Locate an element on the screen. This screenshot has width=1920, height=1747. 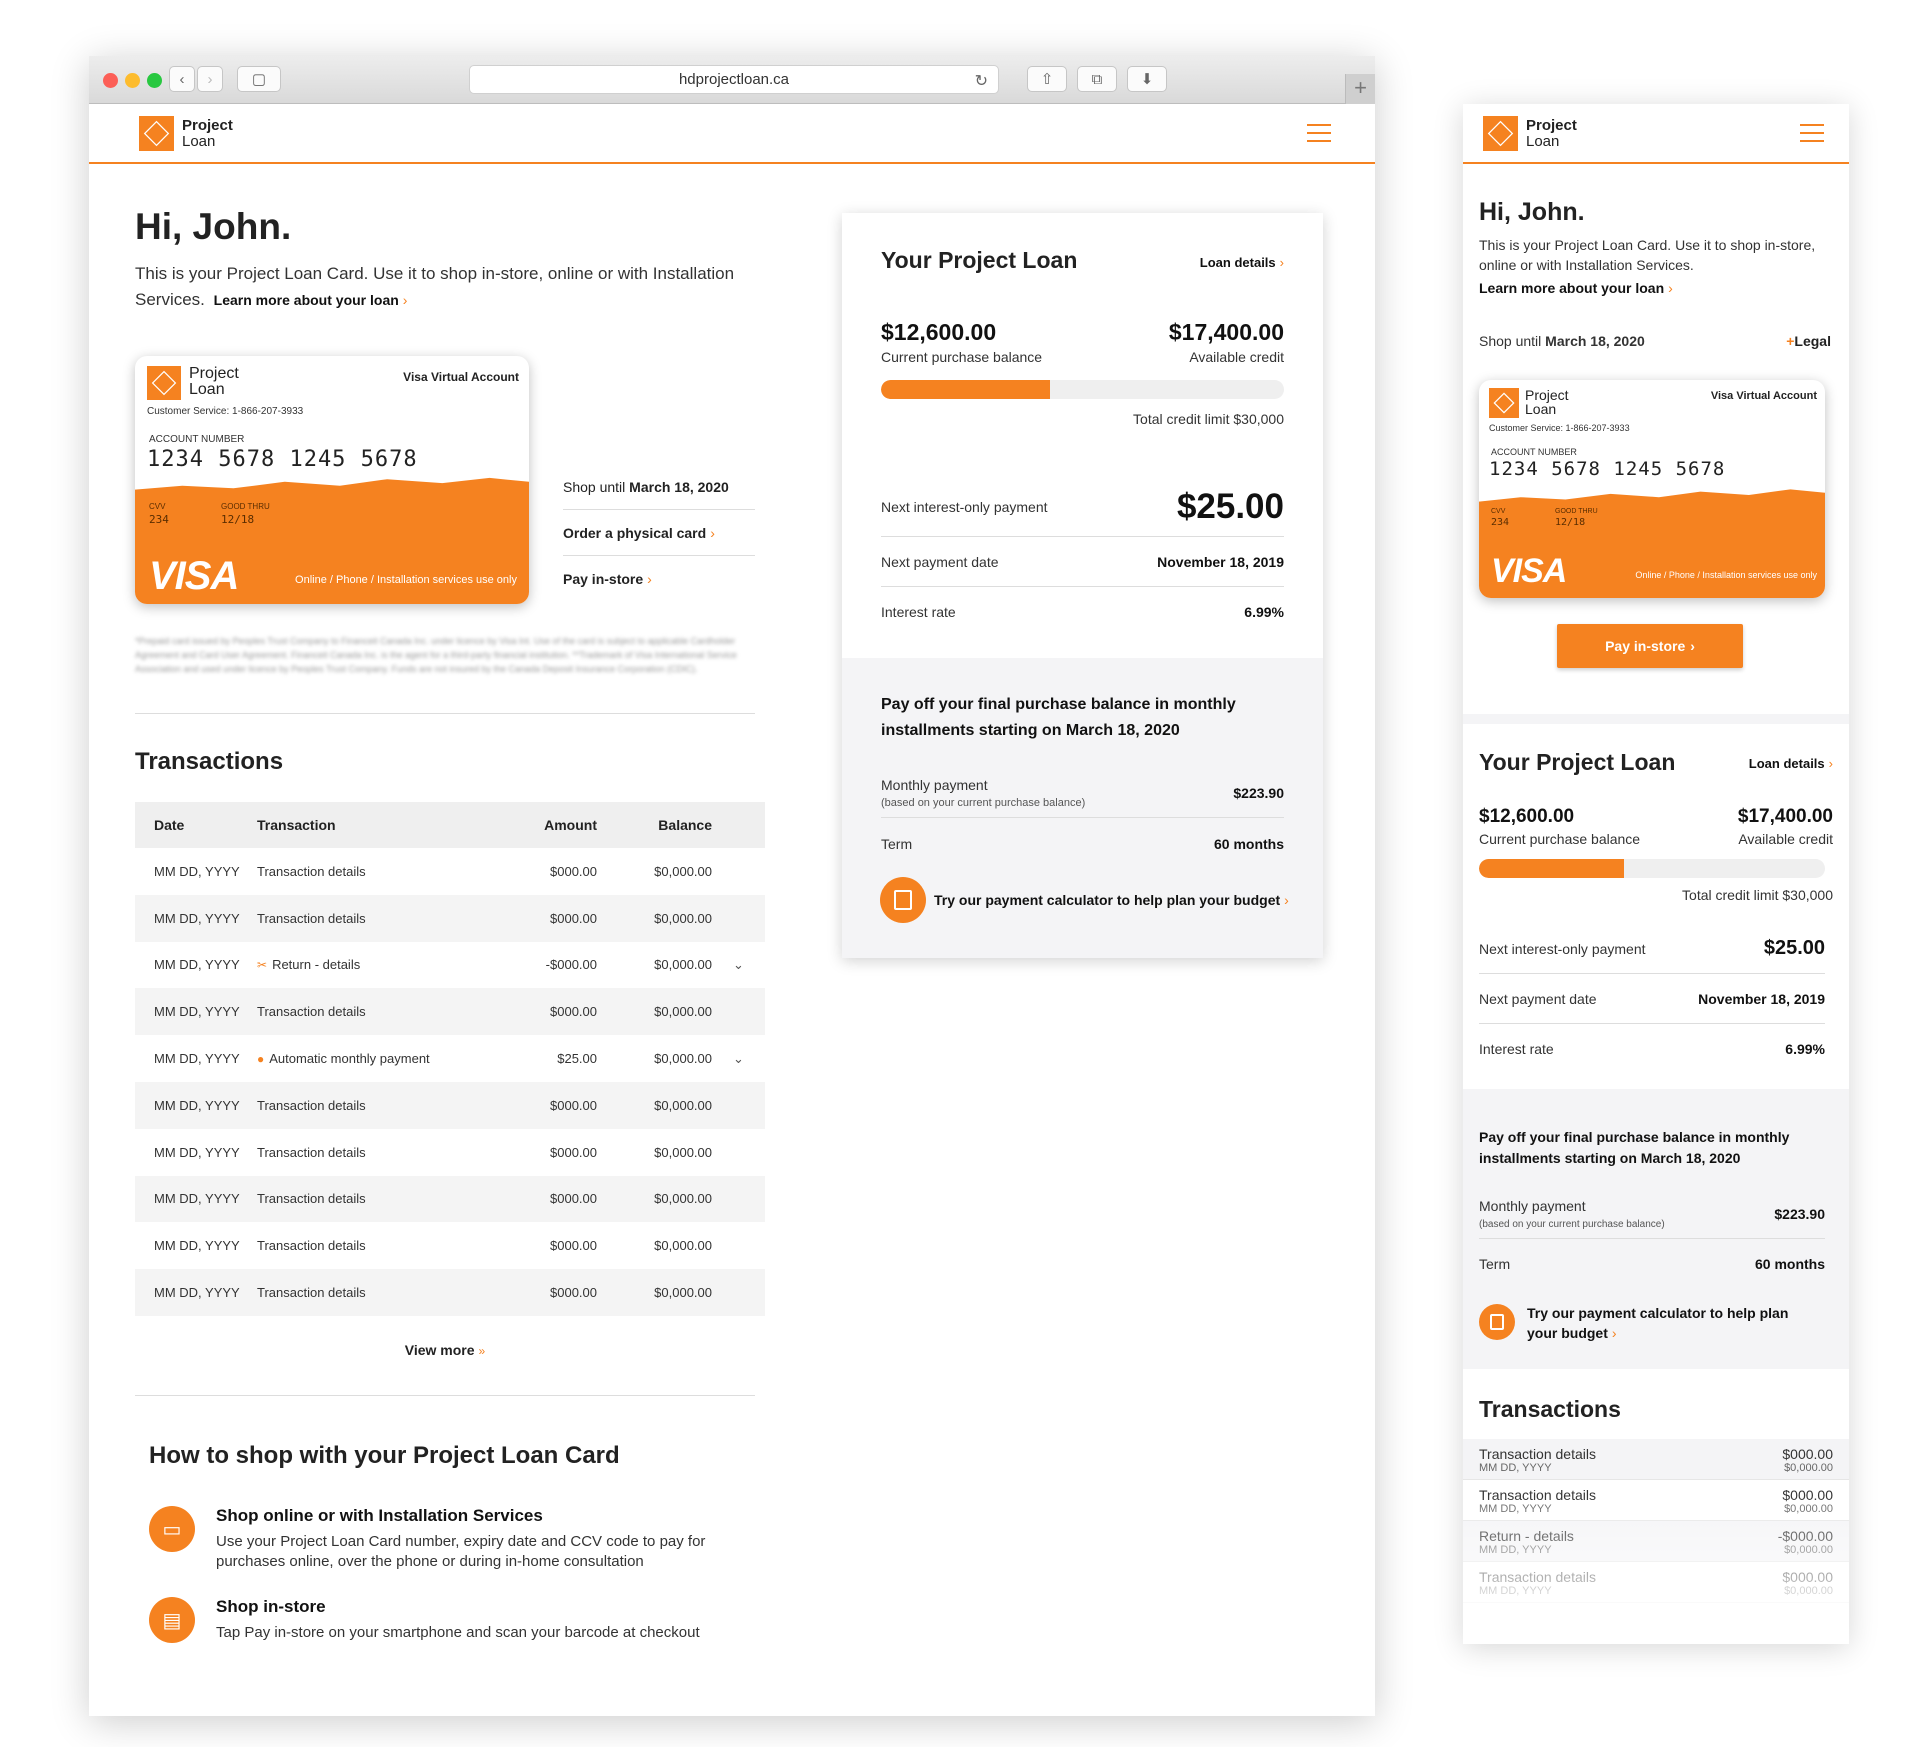
transactions-title: Transactions is located at coordinates (1550, 1409).